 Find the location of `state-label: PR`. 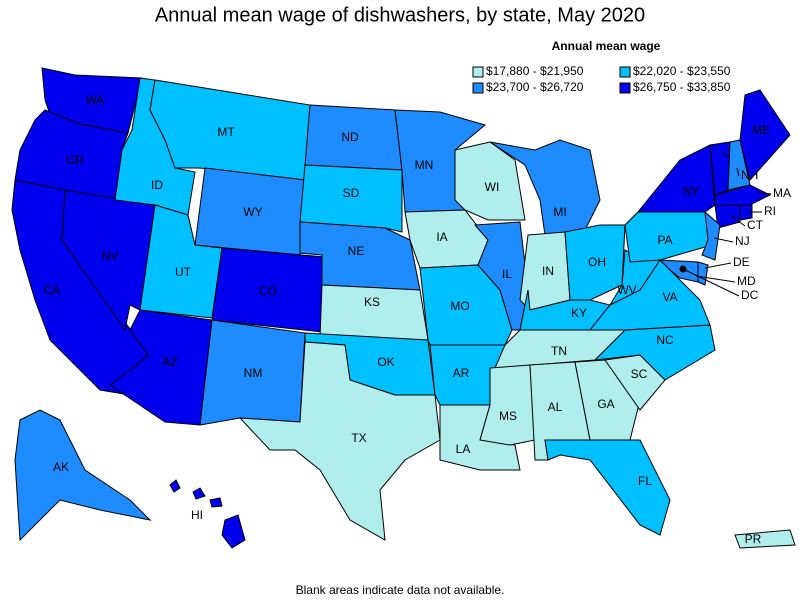

state-label: PR is located at coordinates (753, 539).